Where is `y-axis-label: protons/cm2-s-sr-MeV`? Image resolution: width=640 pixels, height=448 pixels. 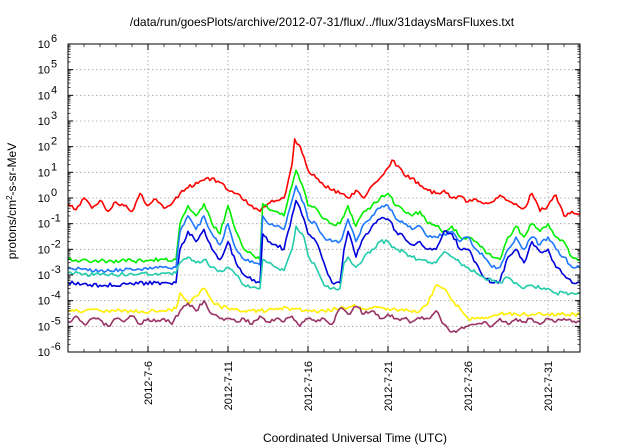 y-axis-label: protons/cm2-s-sr-MeV is located at coordinates (12, 201).